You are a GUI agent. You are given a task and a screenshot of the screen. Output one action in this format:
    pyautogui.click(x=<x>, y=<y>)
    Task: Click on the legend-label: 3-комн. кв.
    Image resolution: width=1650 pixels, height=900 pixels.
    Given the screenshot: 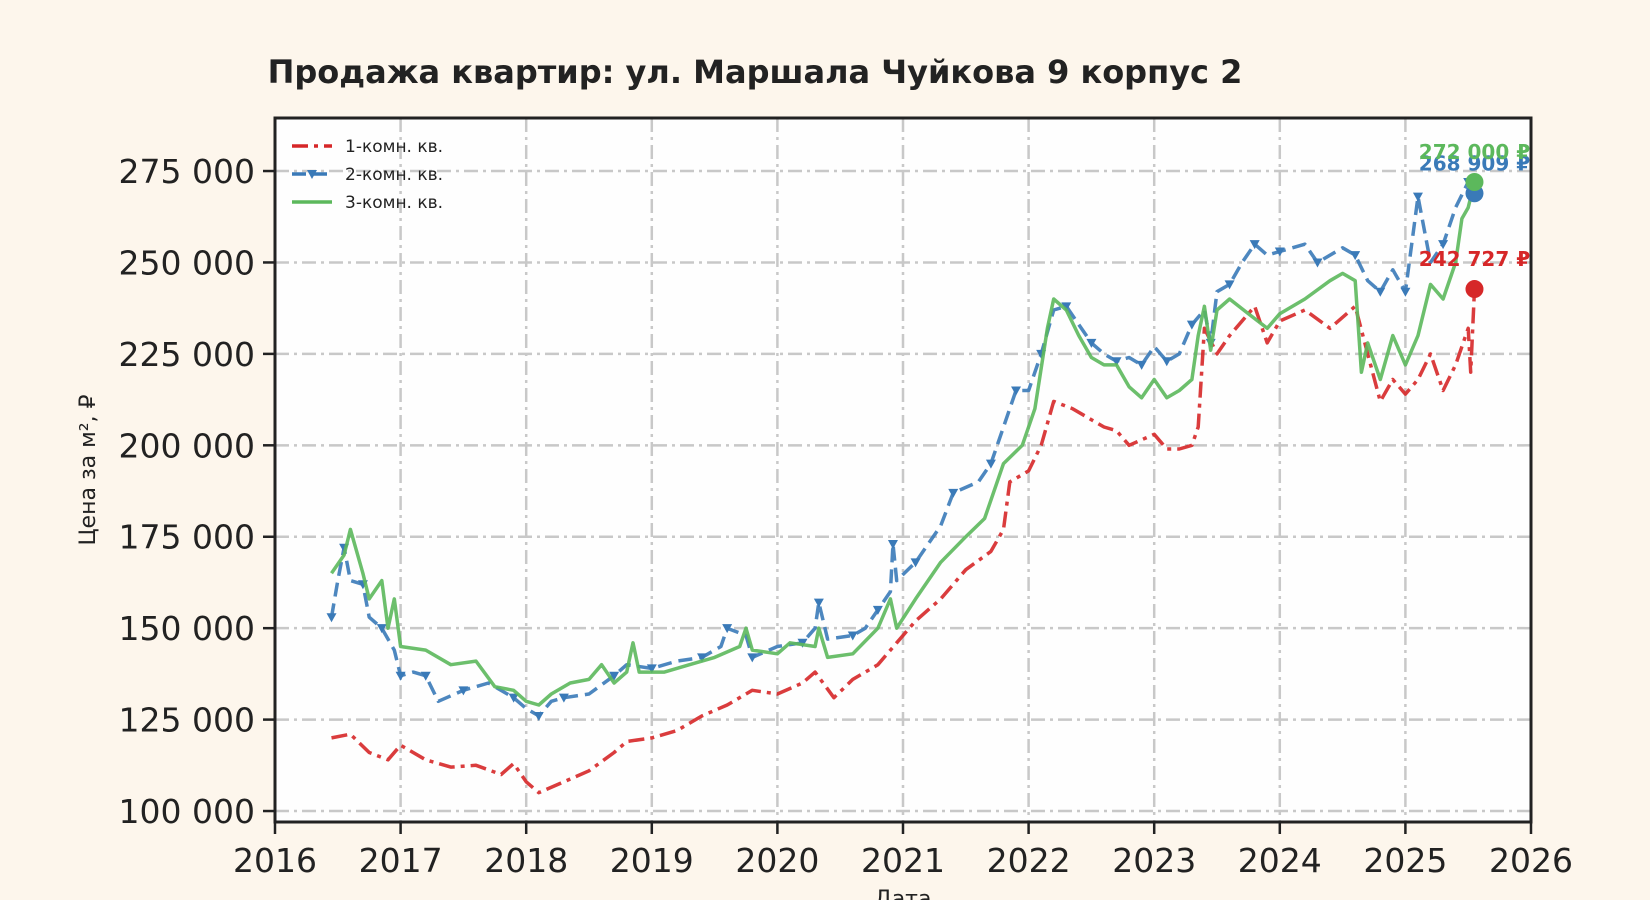 What is the action you would take?
    pyautogui.click(x=394, y=203)
    